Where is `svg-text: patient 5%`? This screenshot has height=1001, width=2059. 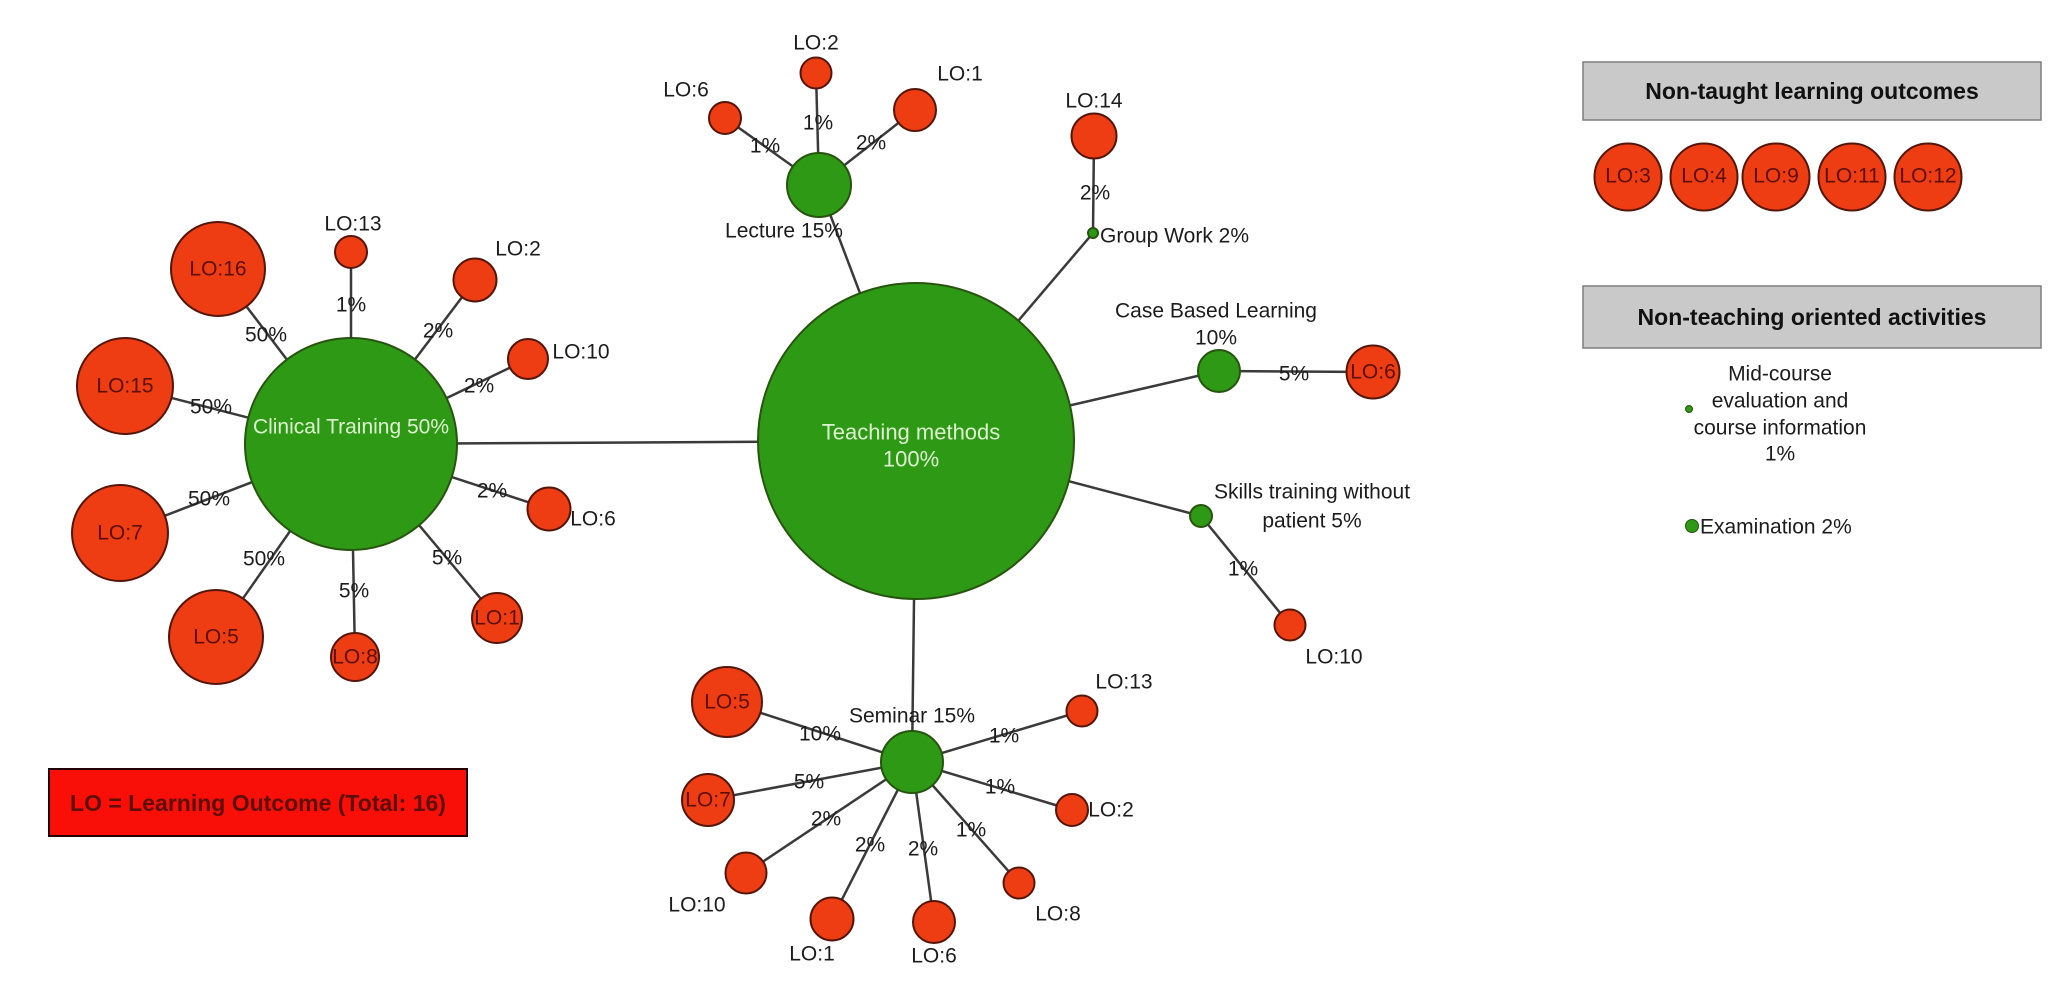 svg-text: patient 5% is located at coordinates (1311, 521).